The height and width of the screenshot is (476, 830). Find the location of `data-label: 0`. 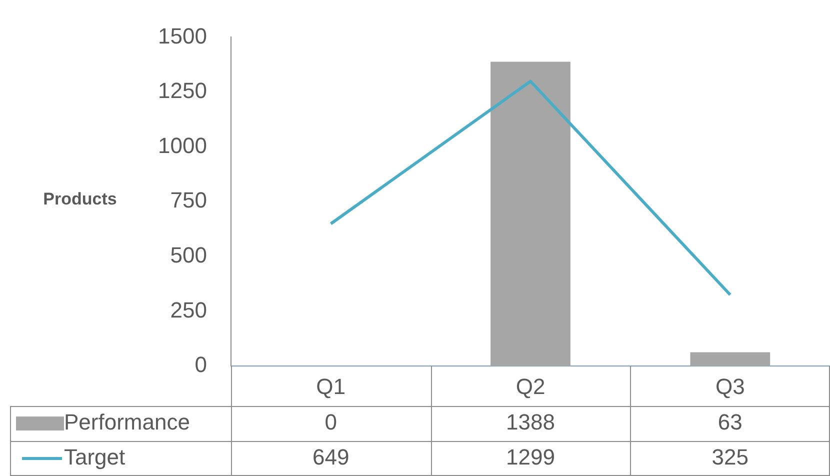

data-label: 0 is located at coordinates (330, 422).